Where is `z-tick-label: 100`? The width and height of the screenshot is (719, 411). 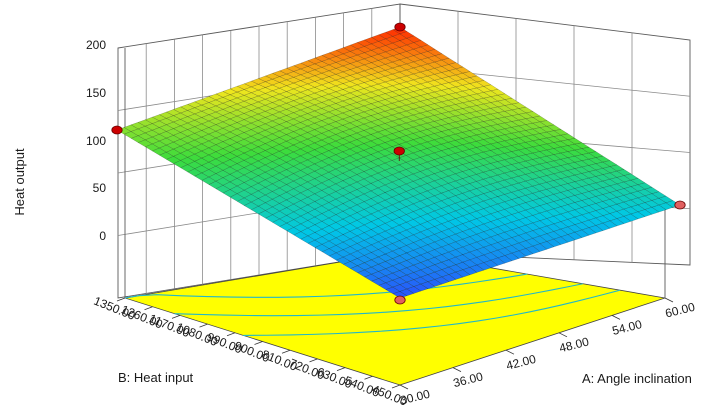
z-tick-label: 100 is located at coordinates (96, 141).